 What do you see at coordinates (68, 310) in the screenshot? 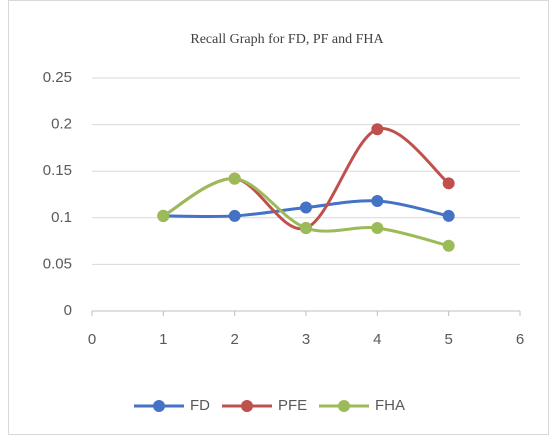
I see `y-tick-label: 0` at bounding box center [68, 310].